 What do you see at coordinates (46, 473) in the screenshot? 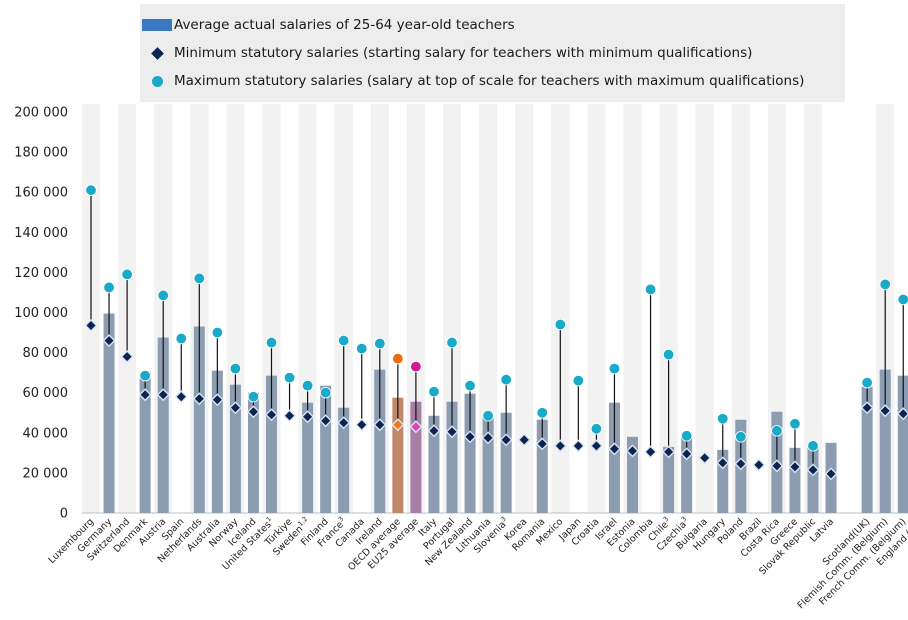
I see `y-tick-label: 20 000` at bounding box center [46, 473].